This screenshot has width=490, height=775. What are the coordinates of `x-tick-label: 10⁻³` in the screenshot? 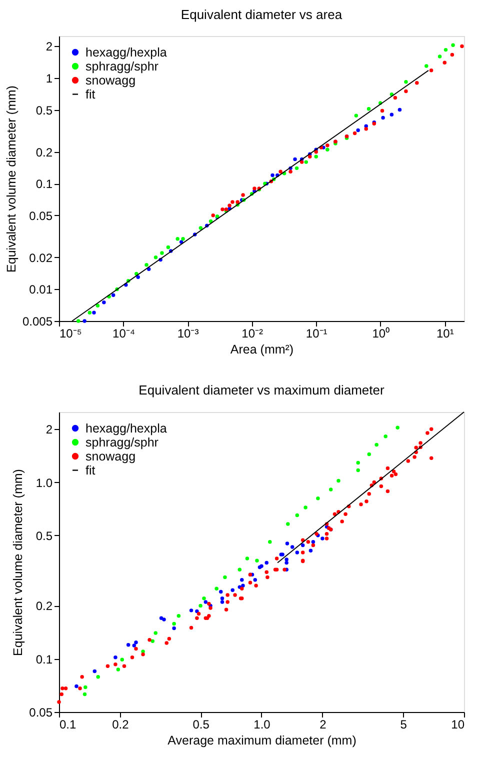 It's located at (188, 333).